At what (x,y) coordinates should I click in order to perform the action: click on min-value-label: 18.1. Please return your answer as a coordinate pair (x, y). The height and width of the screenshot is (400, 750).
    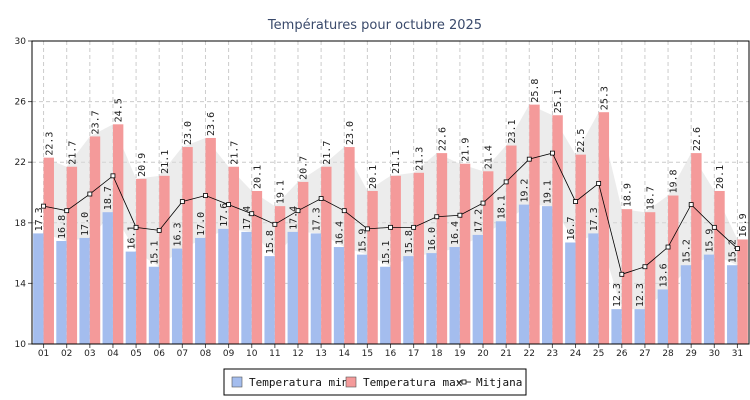
    Looking at the image, I should click on (501, 207).